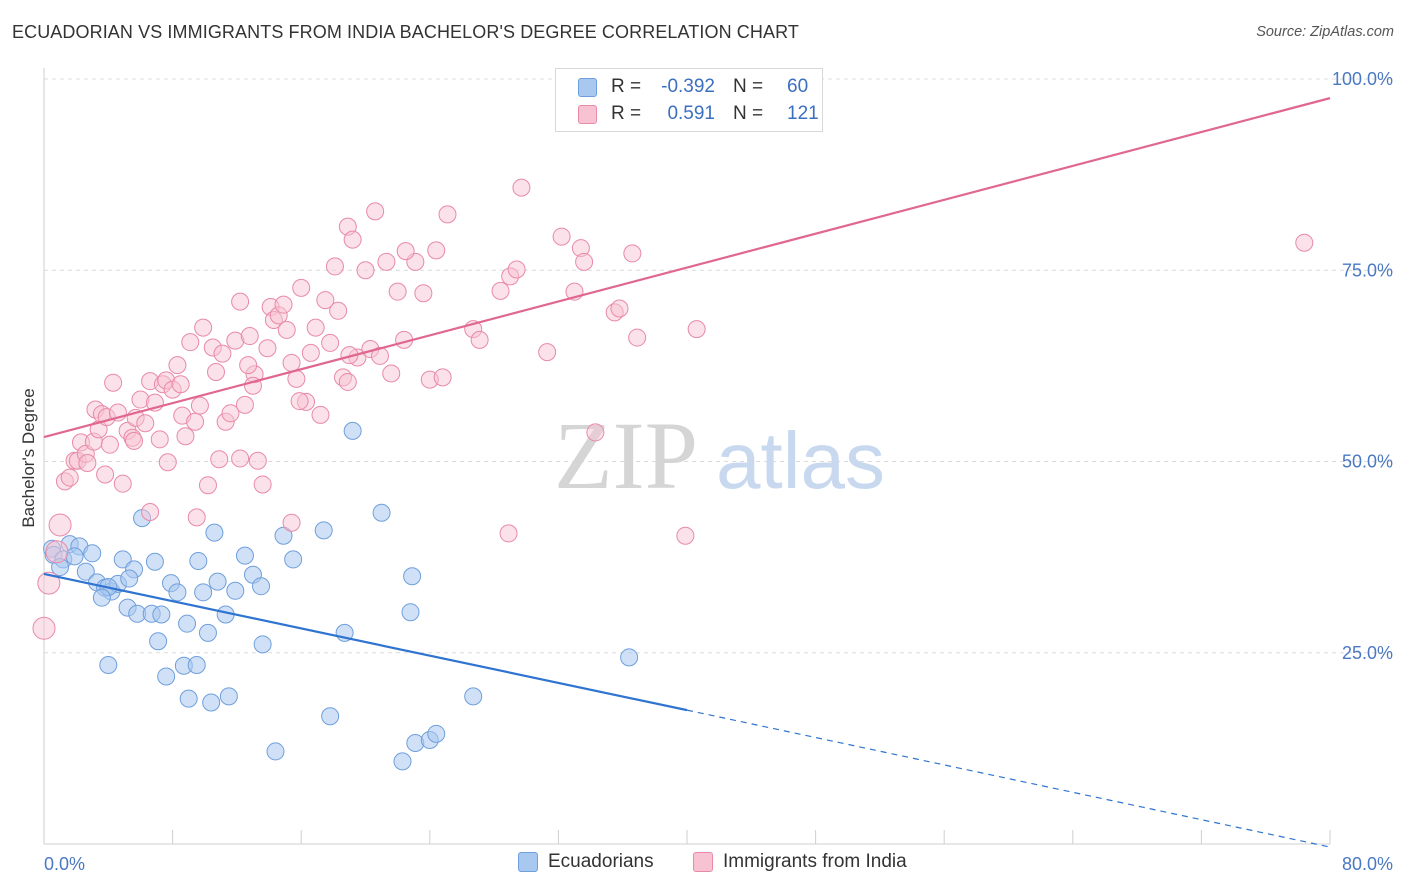 This screenshot has width=1406, height=892. I want to click on series-legend: Ecuadorians Immigrants from India, so click(703, 865).